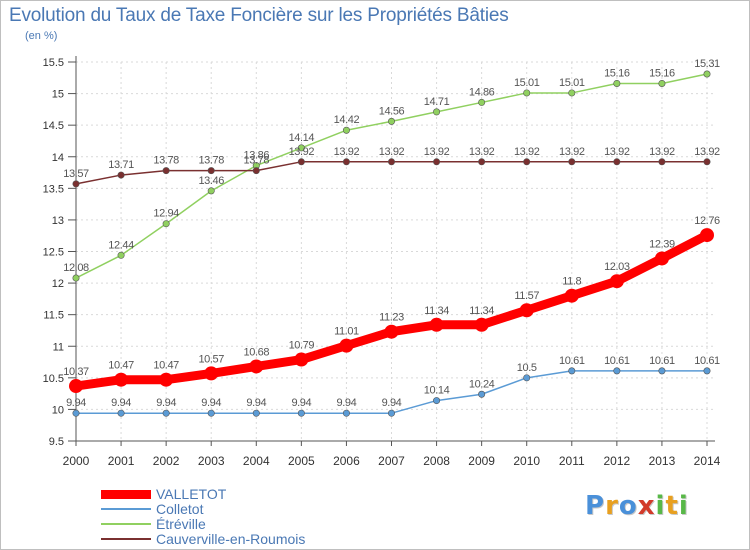 This screenshot has height=550, width=750. I want to click on legend-label: Colletot, so click(180, 509).